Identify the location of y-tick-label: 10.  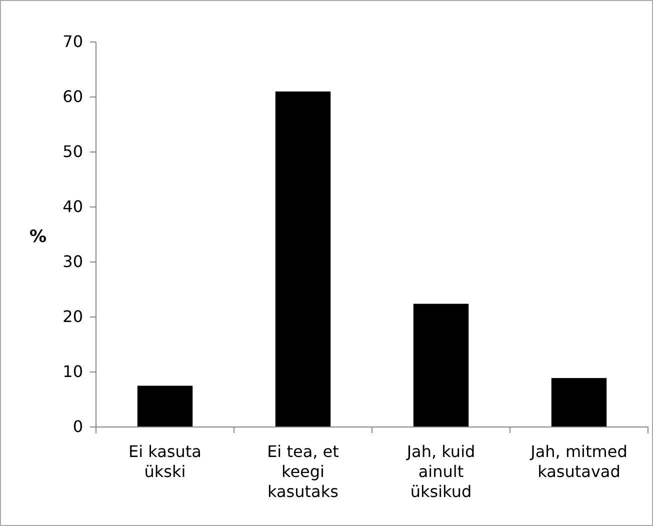
(72, 372).